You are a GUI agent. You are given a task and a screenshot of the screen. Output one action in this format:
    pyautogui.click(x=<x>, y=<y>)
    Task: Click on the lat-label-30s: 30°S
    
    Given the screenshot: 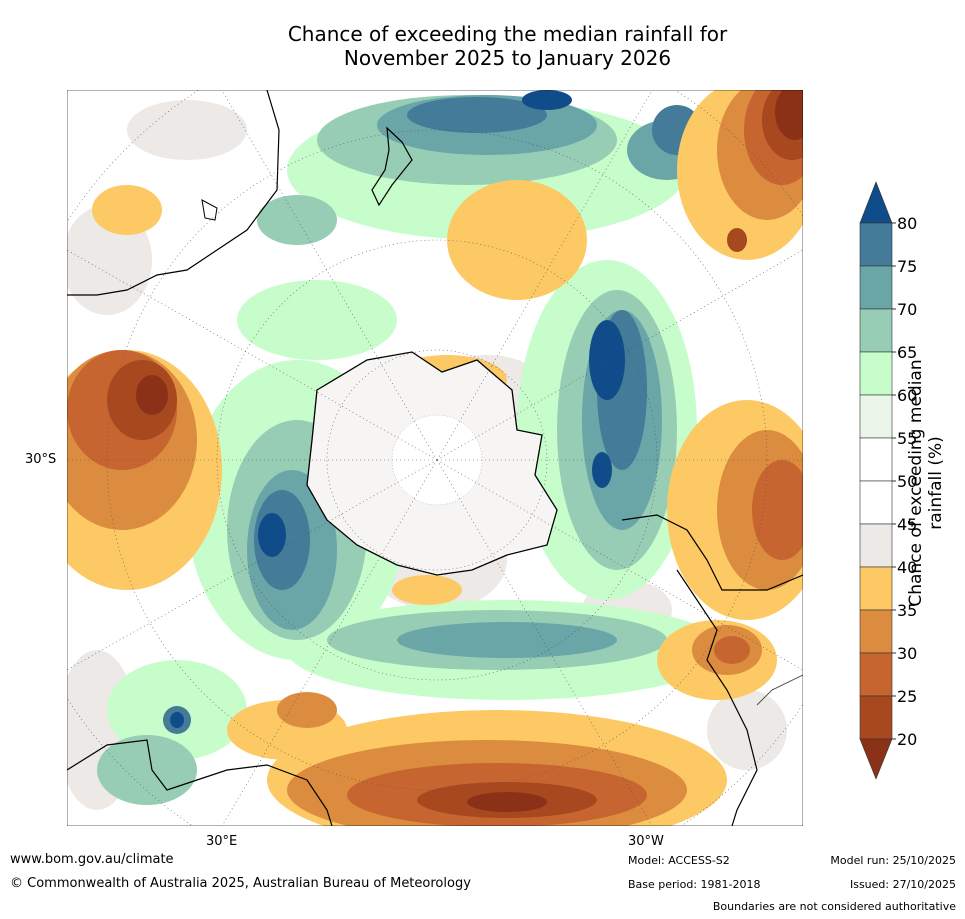 What is the action you would take?
    pyautogui.click(x=41, y=459)
    